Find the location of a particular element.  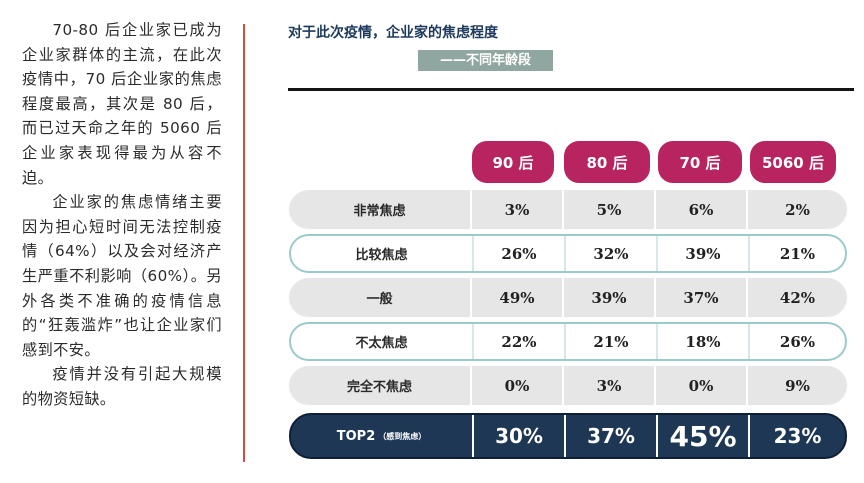

column-header-5060: 5060 后 is located at coordinates (793, 162).